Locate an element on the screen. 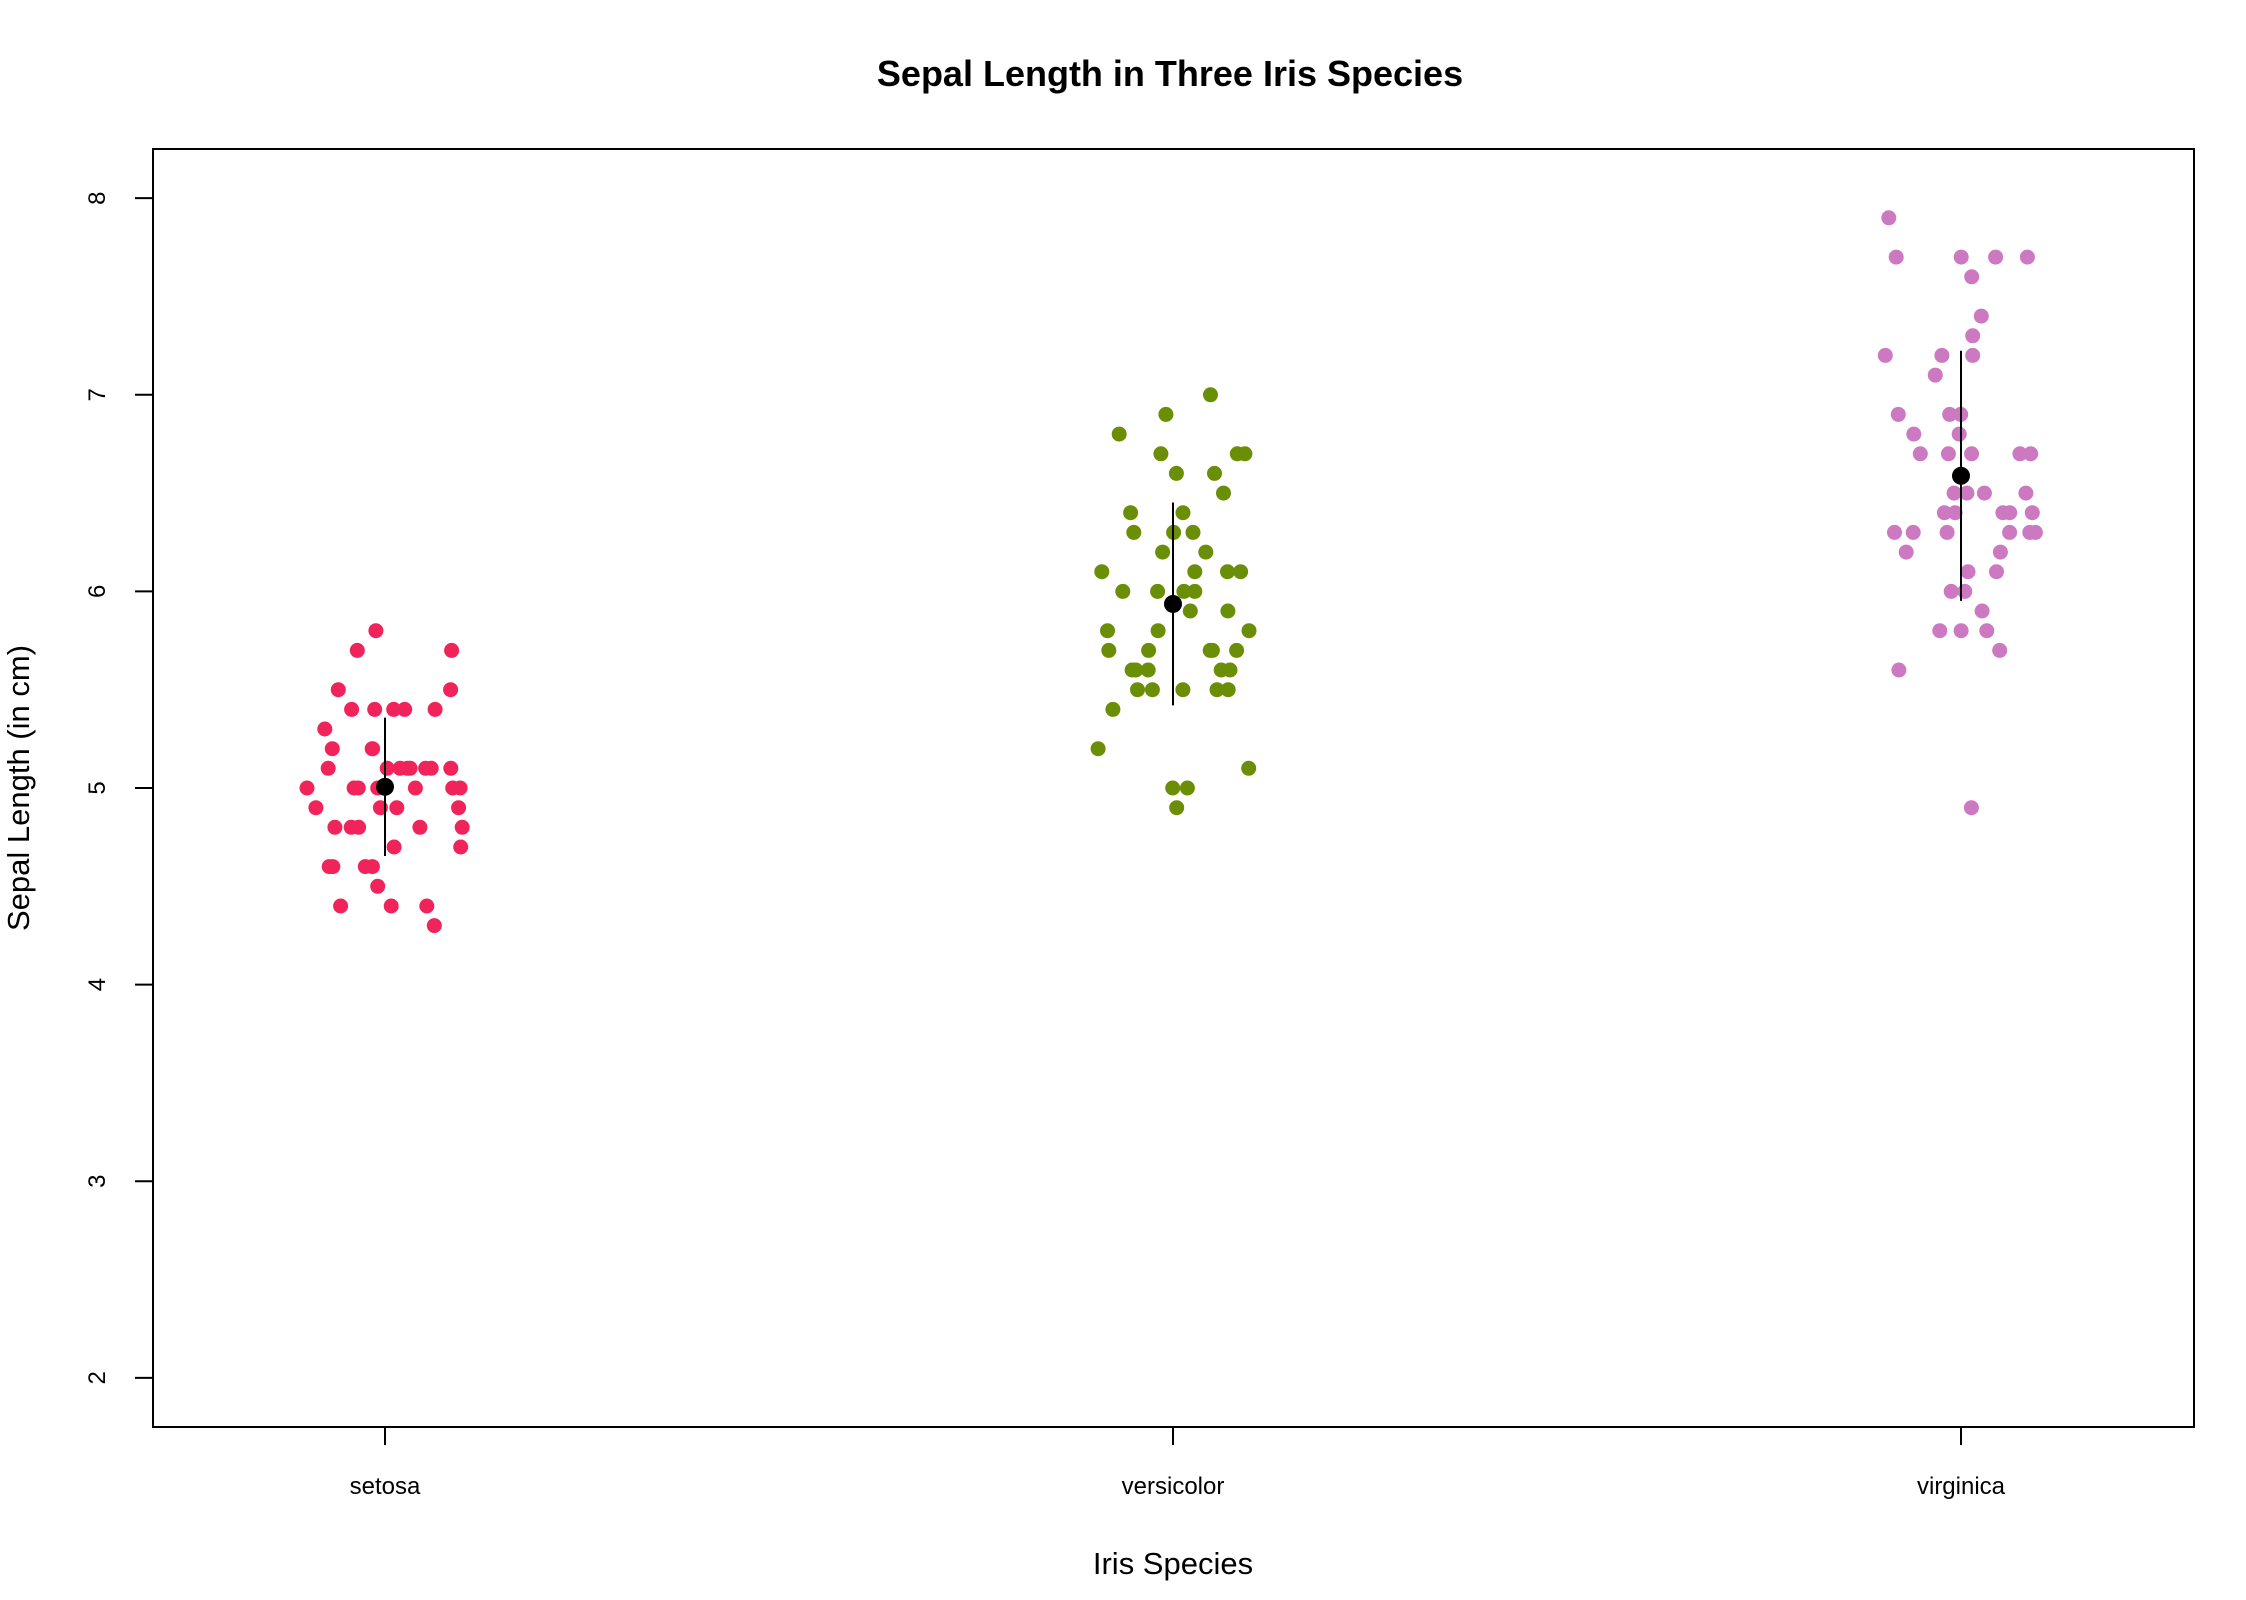  y-tick-label: 3 is located at coordinates (97, 1181).